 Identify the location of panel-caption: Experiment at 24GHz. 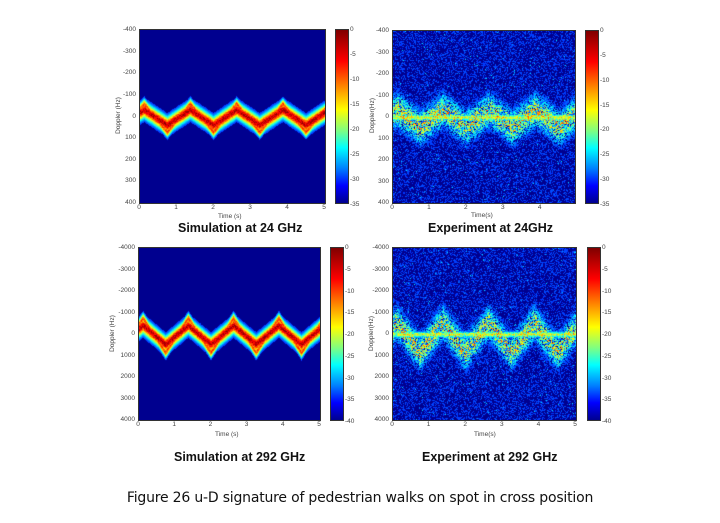
(491, 228).